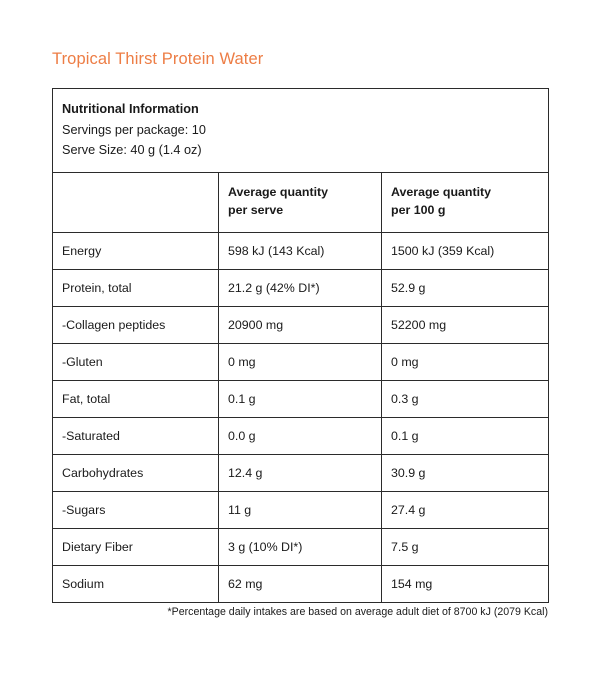  What do you see at coordinates (465, 202) in the screenshot?
I see `column-header-per-100g: Average quantity per 100 g` at bounding box center [465, 202].